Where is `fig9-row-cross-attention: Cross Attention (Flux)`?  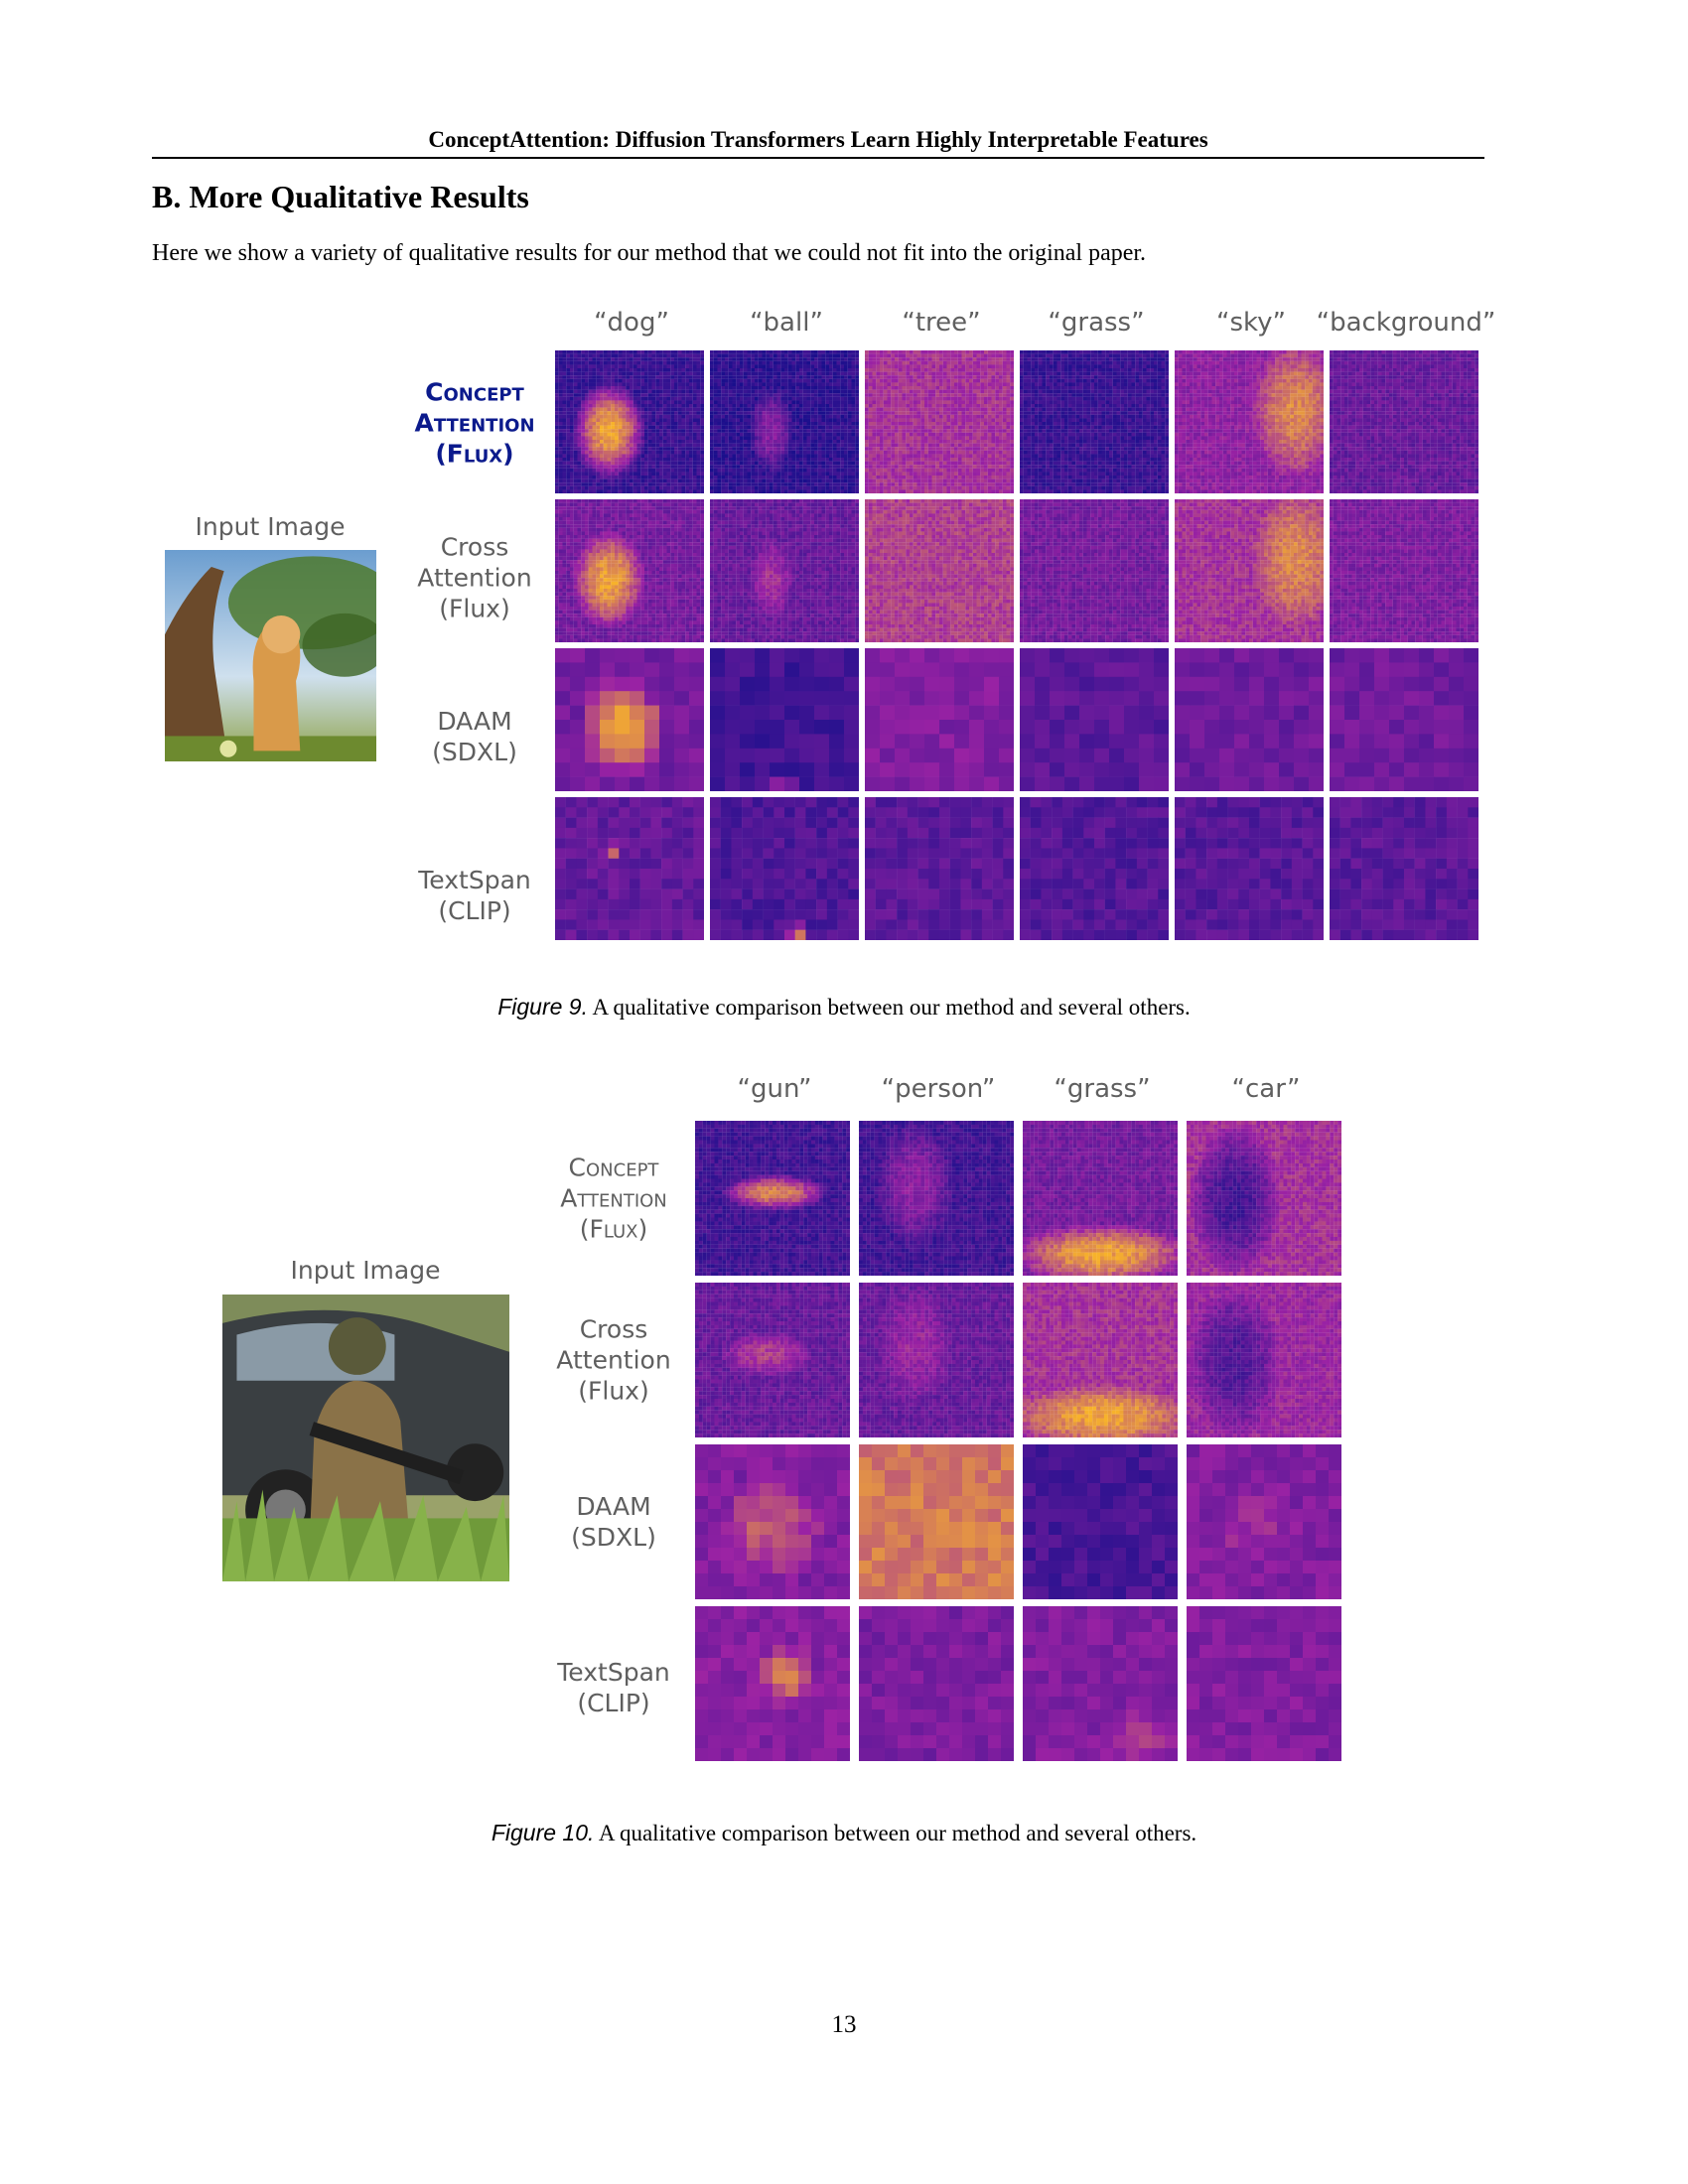 fig9-row-cross-attention: Cross Attention (Flux) is located at coordinates (474, 578).